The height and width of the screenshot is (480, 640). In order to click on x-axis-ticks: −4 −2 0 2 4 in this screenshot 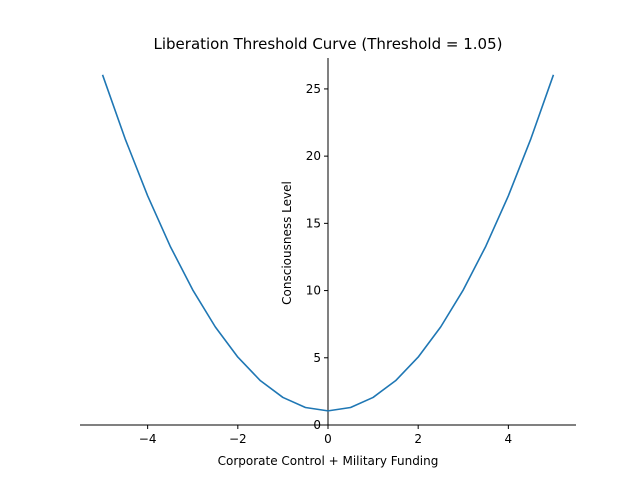, I will do `click(325, 435)`.